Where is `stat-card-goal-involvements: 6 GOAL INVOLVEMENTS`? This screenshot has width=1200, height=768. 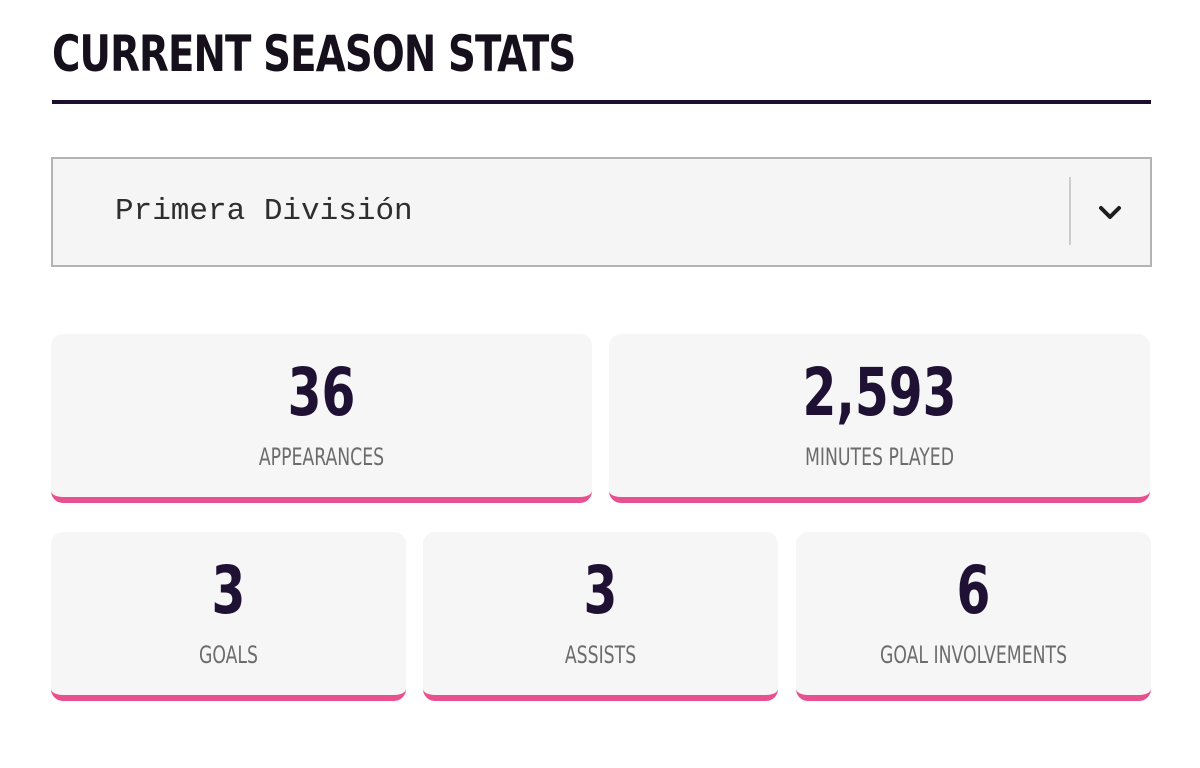
stat-card-goal-involvements: 6 GOAL INVOLVEMENTS is located at coordinates (973, 616).